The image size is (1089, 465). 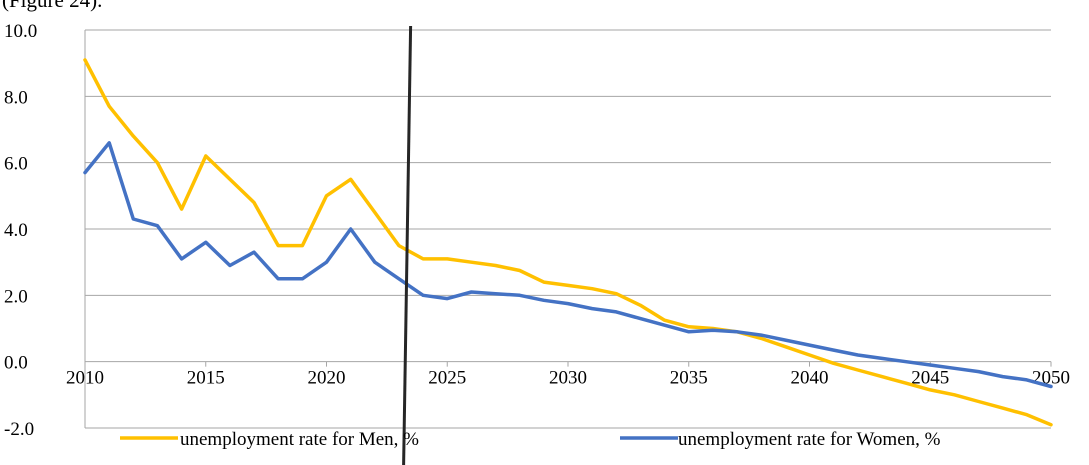 What do you see at coordinates (16, 230) in the screenshot?
I see `y-tick-label: 4.0` at bounding box center [16, 230].